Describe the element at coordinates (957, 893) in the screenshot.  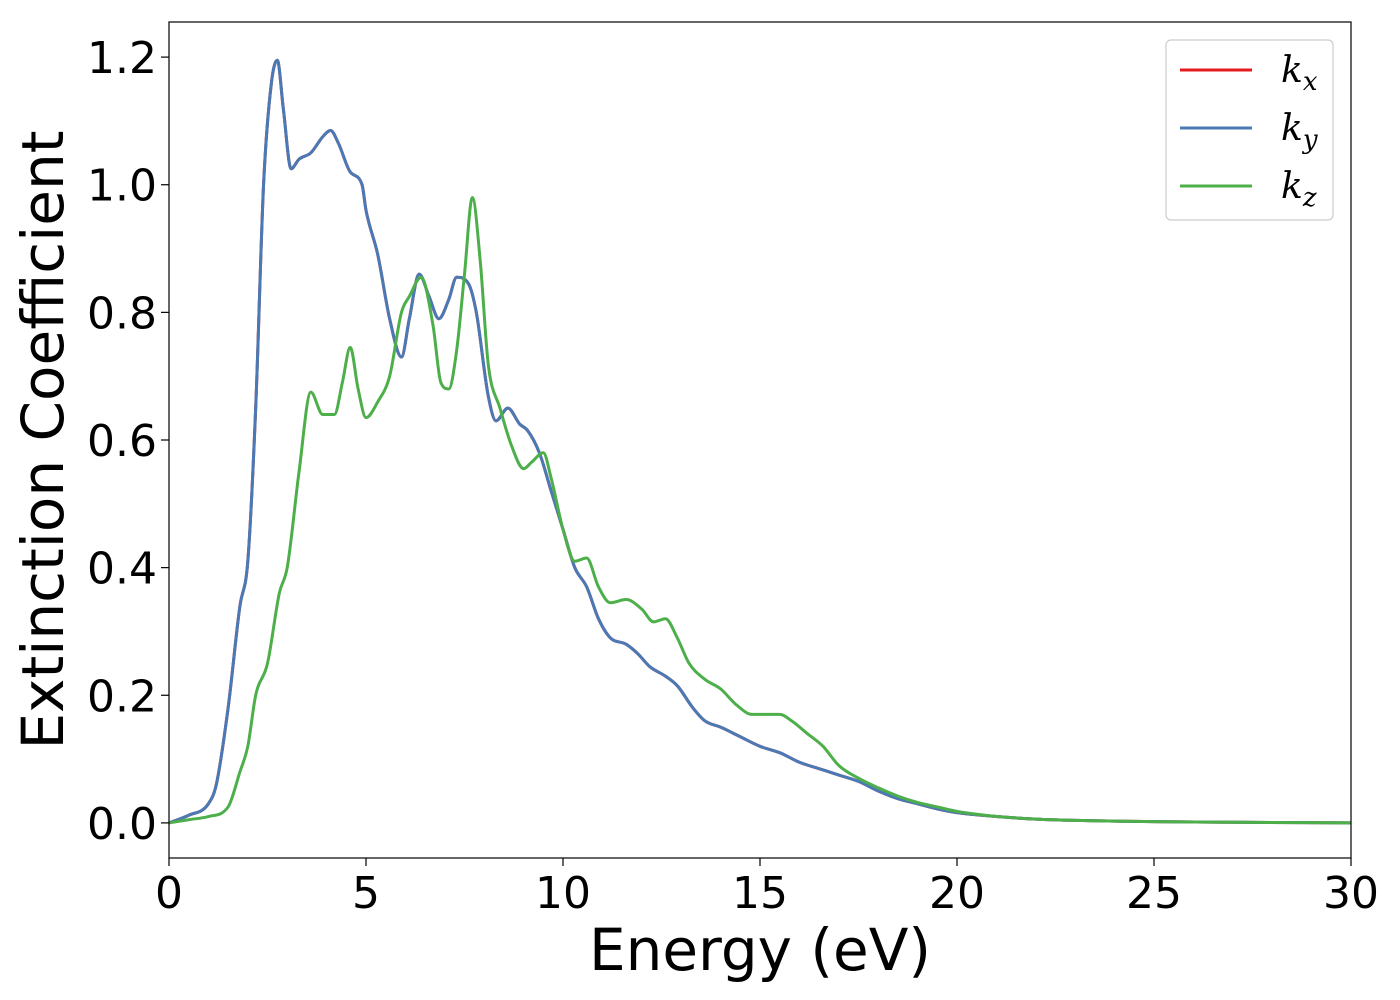
I see `x-tick-label: 20` at that location.